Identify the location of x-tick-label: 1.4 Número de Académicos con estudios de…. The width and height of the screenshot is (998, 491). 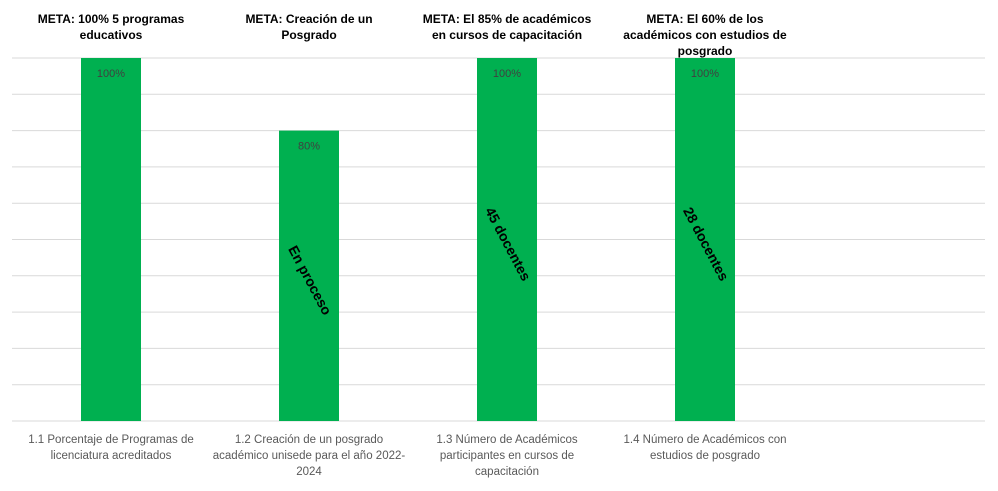
(705, 448).